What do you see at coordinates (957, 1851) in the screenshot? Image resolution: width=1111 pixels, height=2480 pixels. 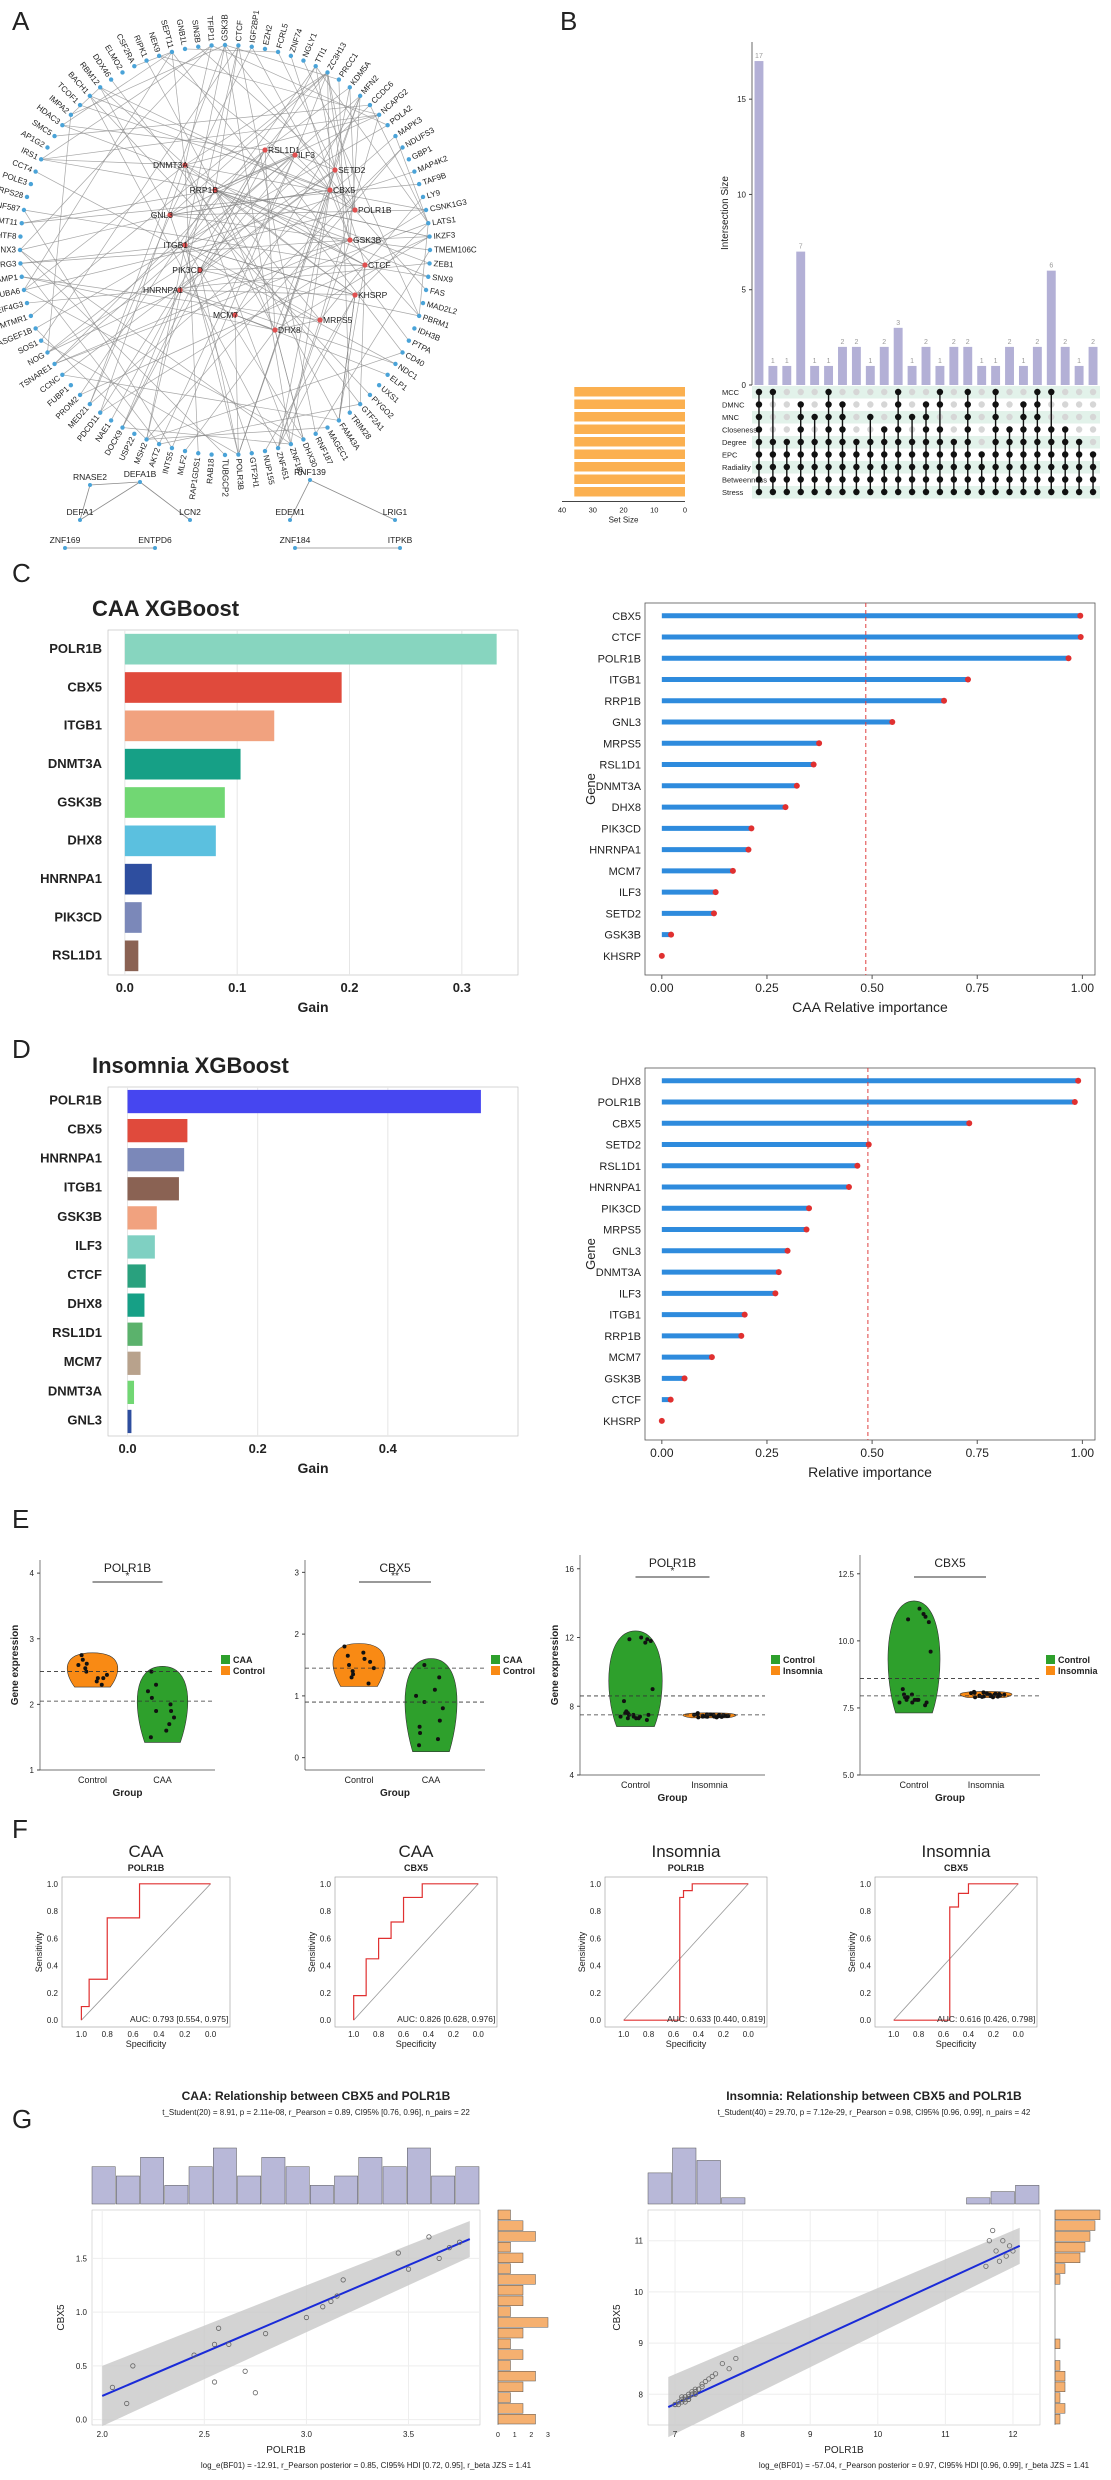 I see `chart-title: Insomnia` at bounding box center [957, 1851].